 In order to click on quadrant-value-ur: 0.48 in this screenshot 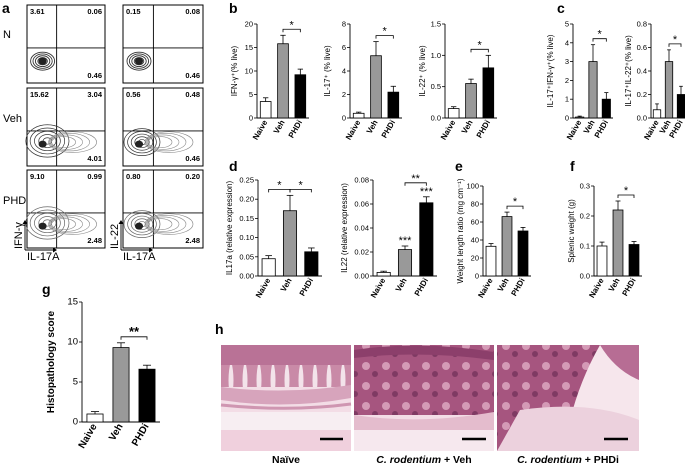, I will do `click(192, 94)`.